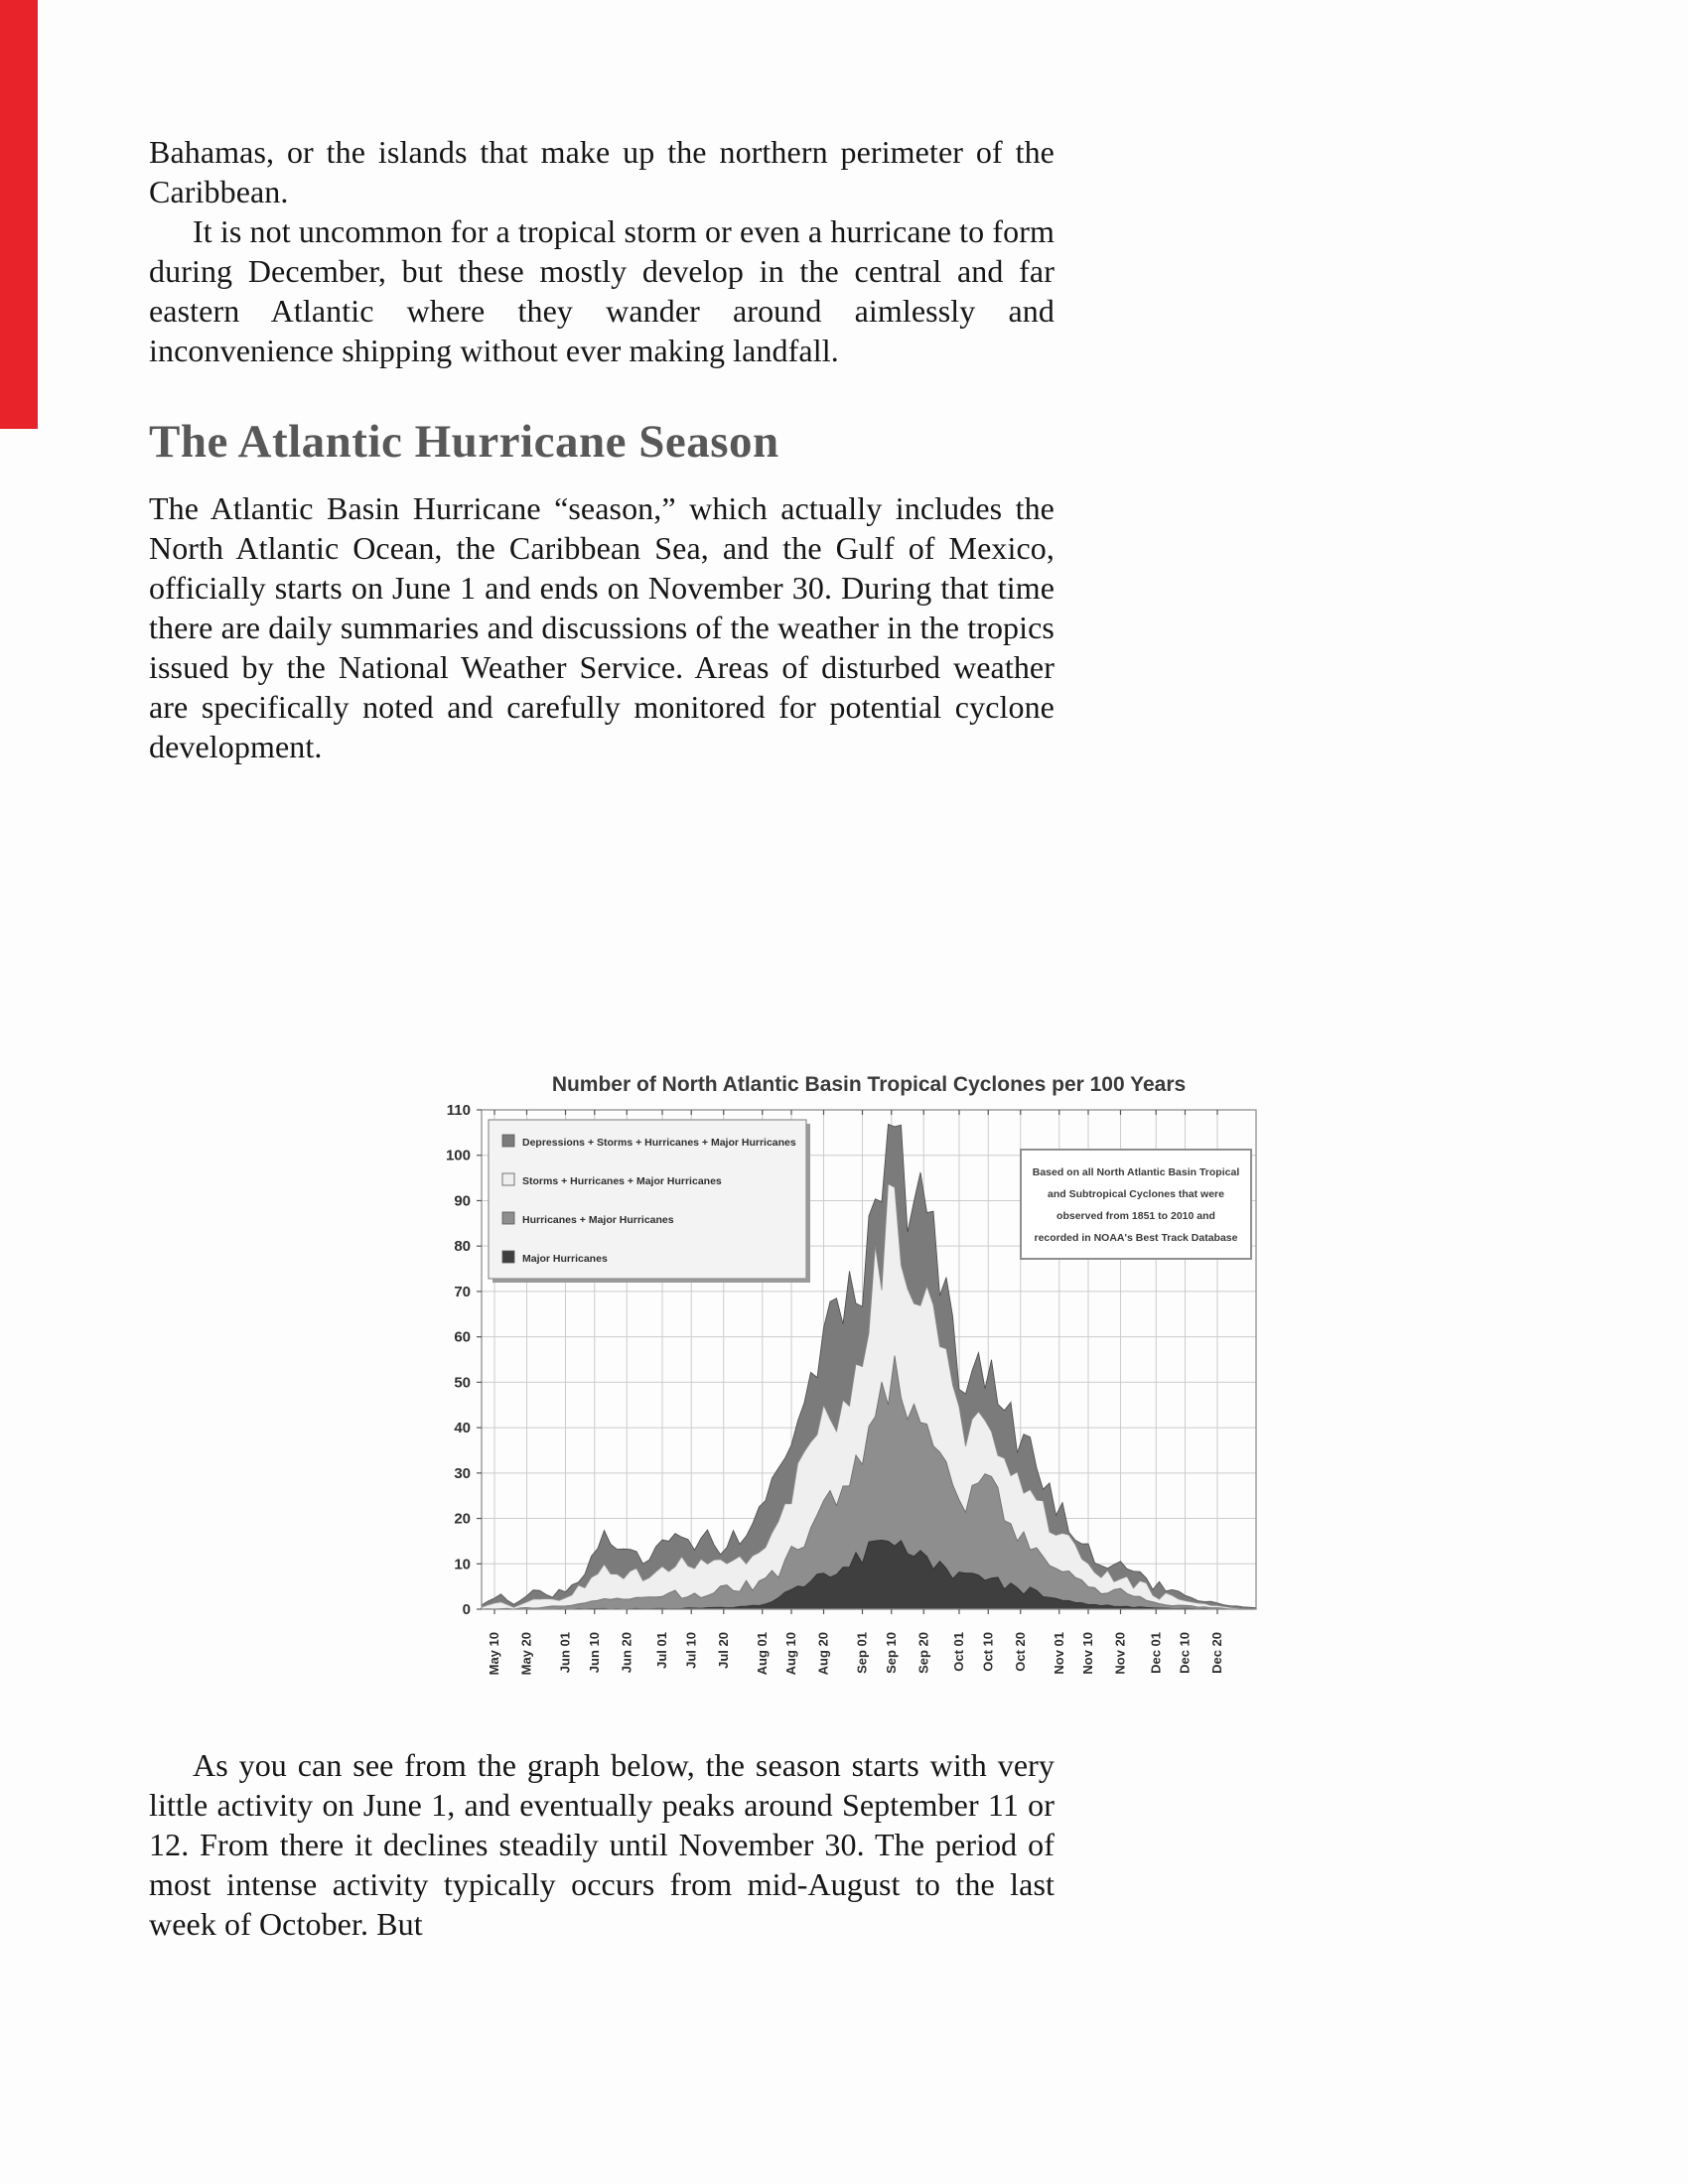  I want to click on svg-text: Sep 20, so click(922, 1653).